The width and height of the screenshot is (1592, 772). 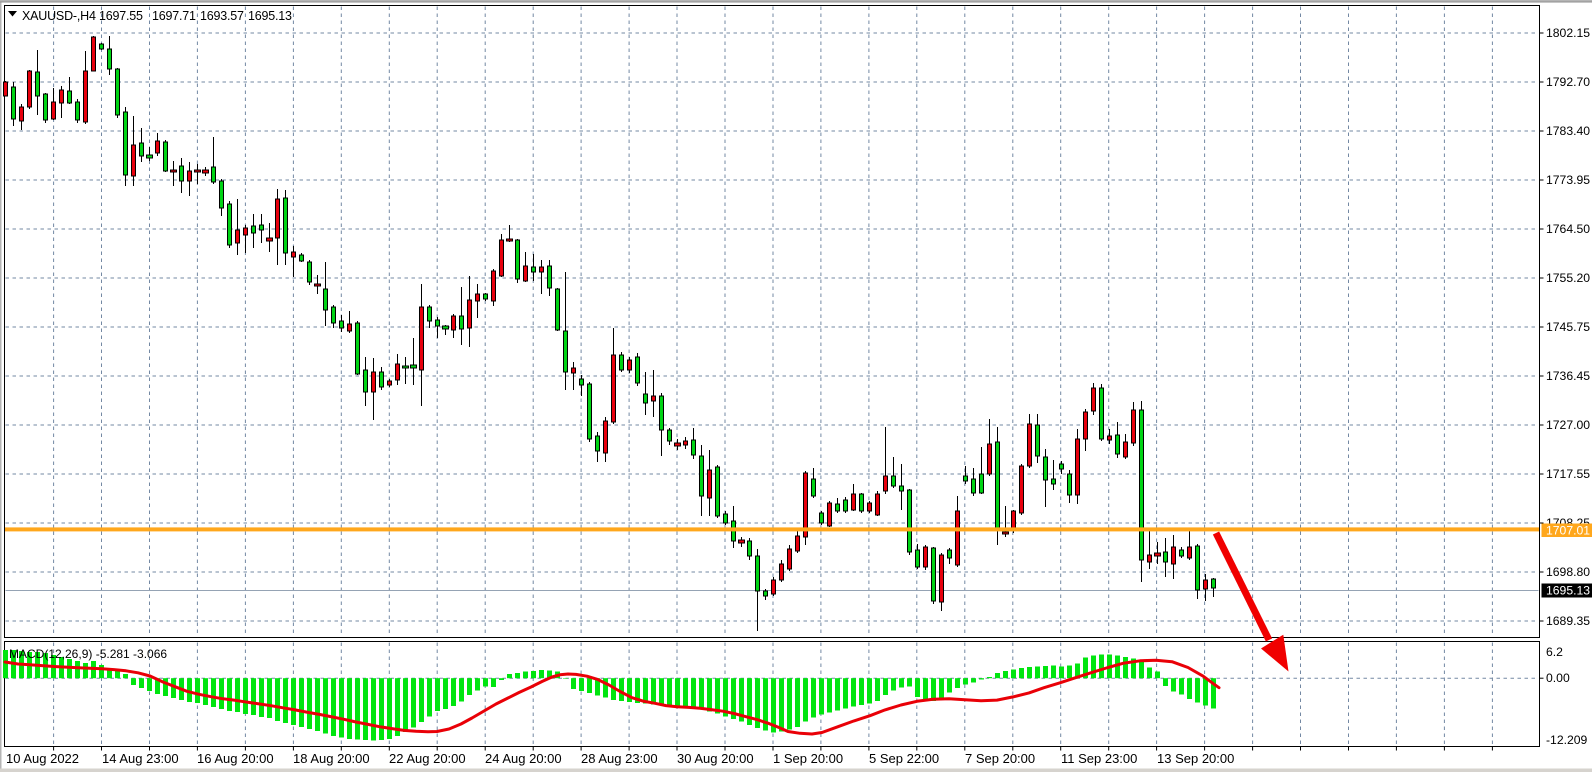 I want to click on svg-text: 1698.80, so click(x=1568, y=572).